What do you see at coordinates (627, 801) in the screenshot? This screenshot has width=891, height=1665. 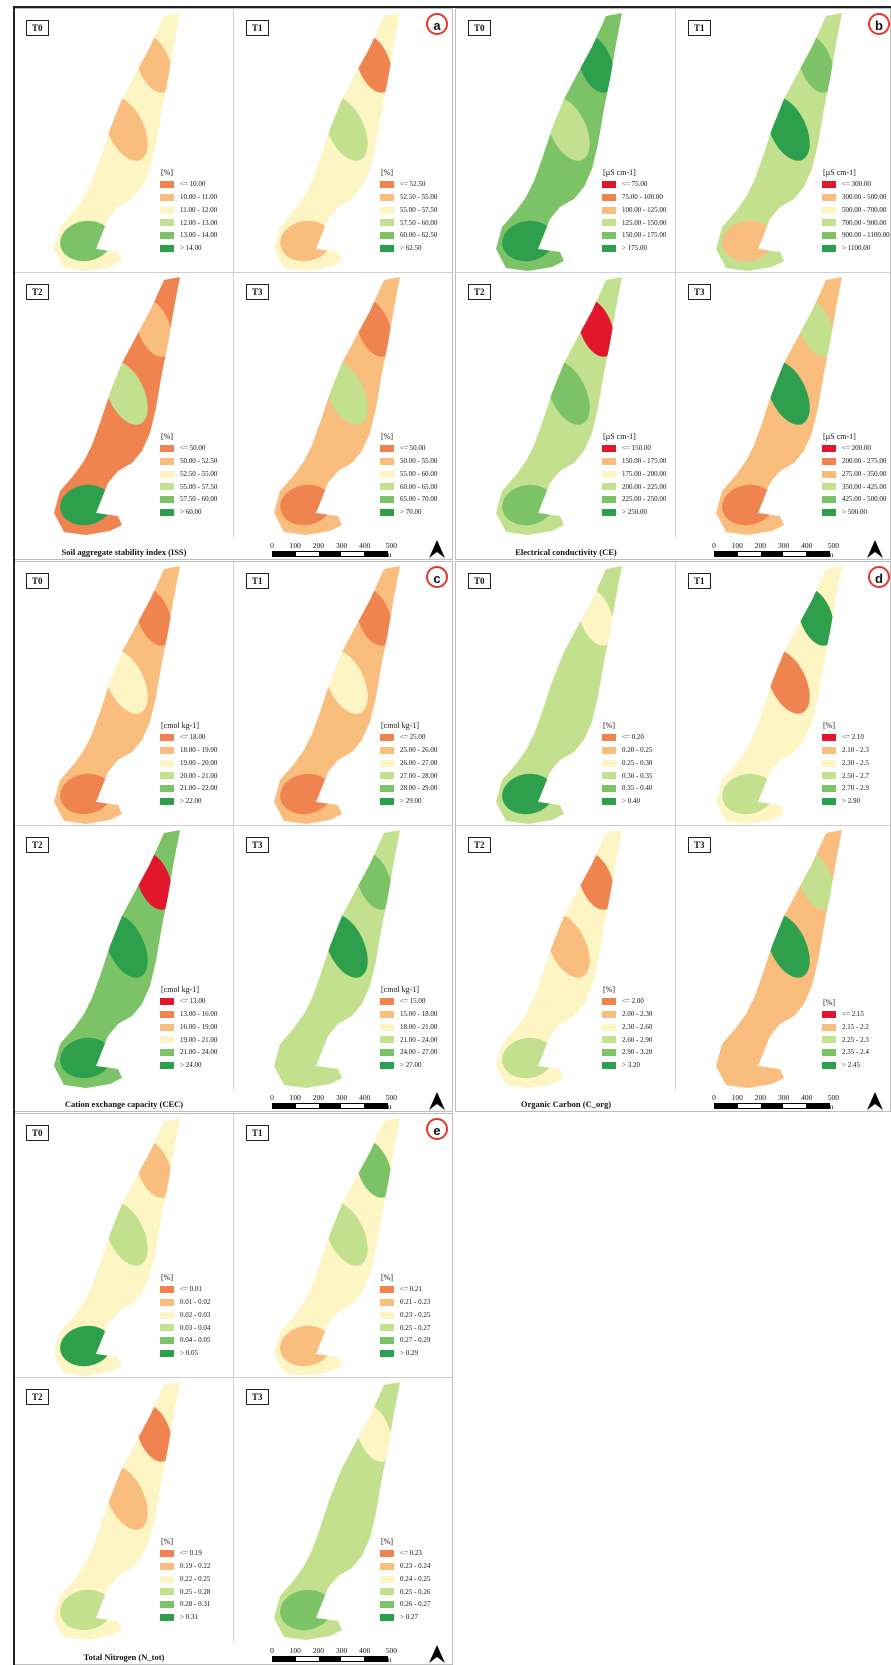 I see `legend-item: > 0.40` at bounding box center [627, 801].